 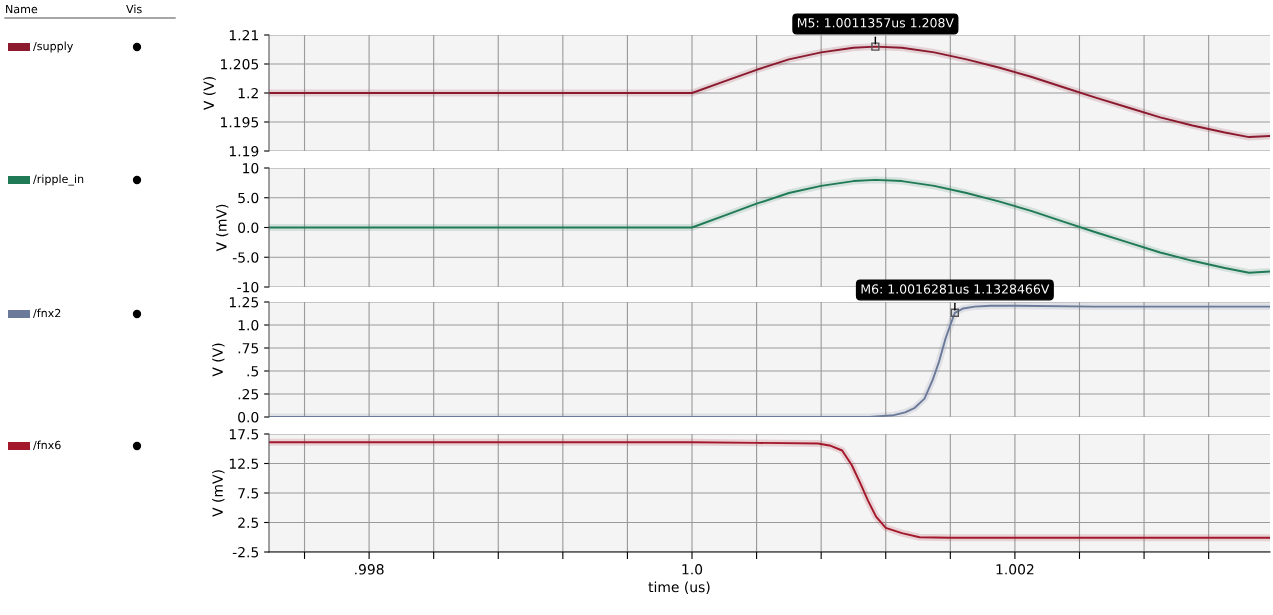 I want to click on legend-label: /fnx6, so click(x=47, y=445).